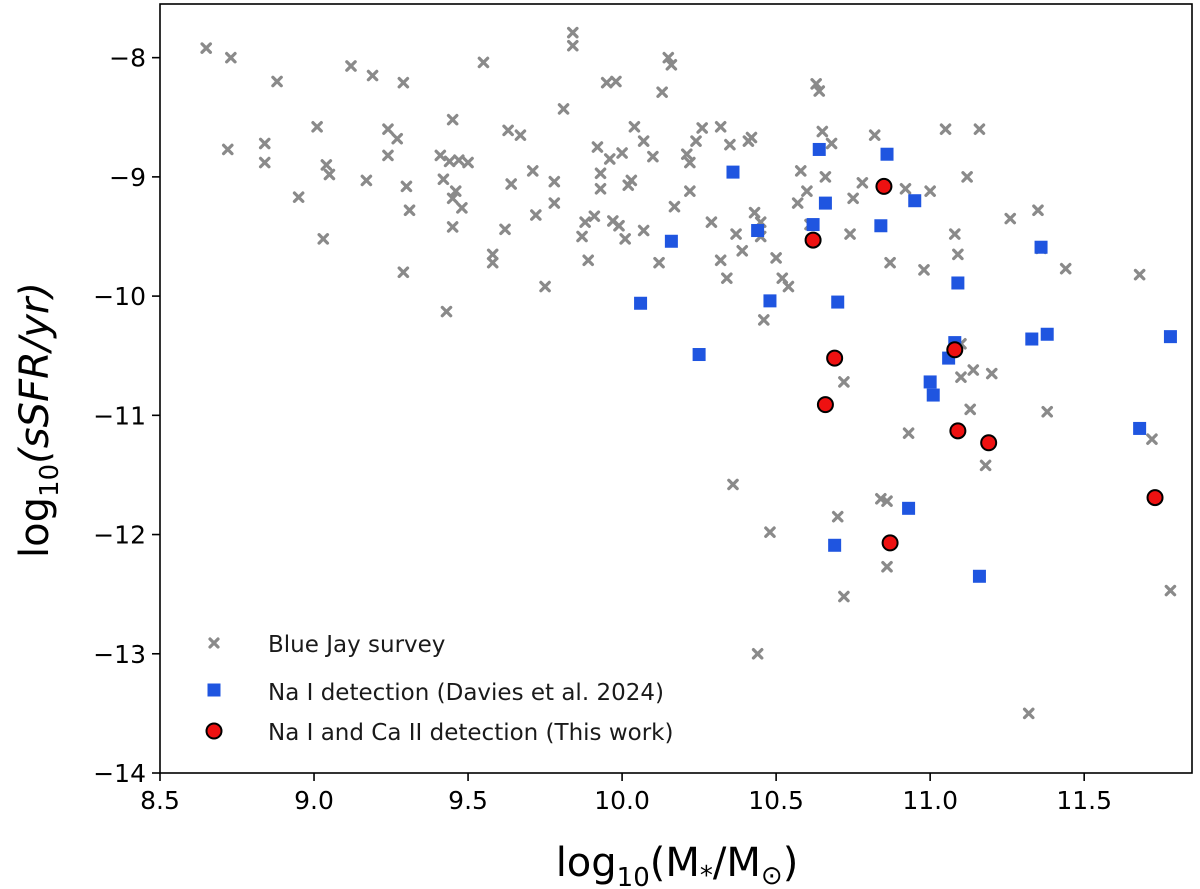 The width and height of the screenshot is (1200, 889). Describe the element at coordinates (930, 800) in the screenshot. I see `x-tick-label: 11.0` at that location.